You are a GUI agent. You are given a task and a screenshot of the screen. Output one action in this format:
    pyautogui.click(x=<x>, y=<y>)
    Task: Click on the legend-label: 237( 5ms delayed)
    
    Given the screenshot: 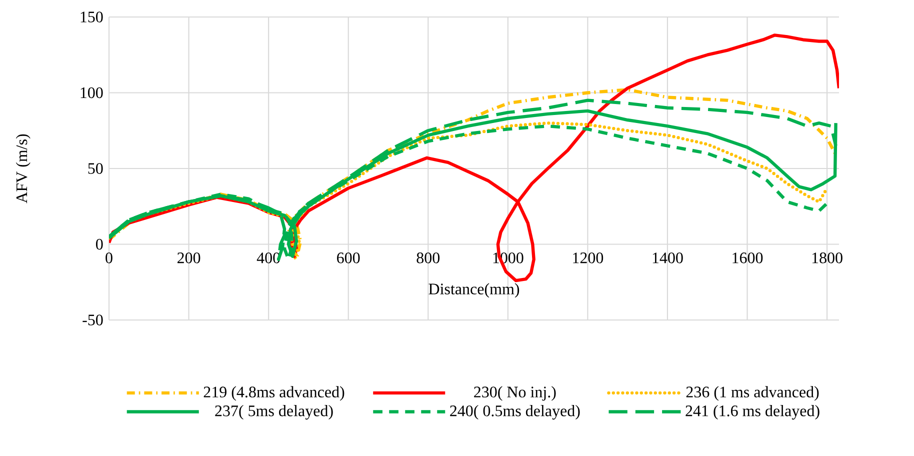 What is the action you would take?
    pyautogui.click(x=274, y=412)
    